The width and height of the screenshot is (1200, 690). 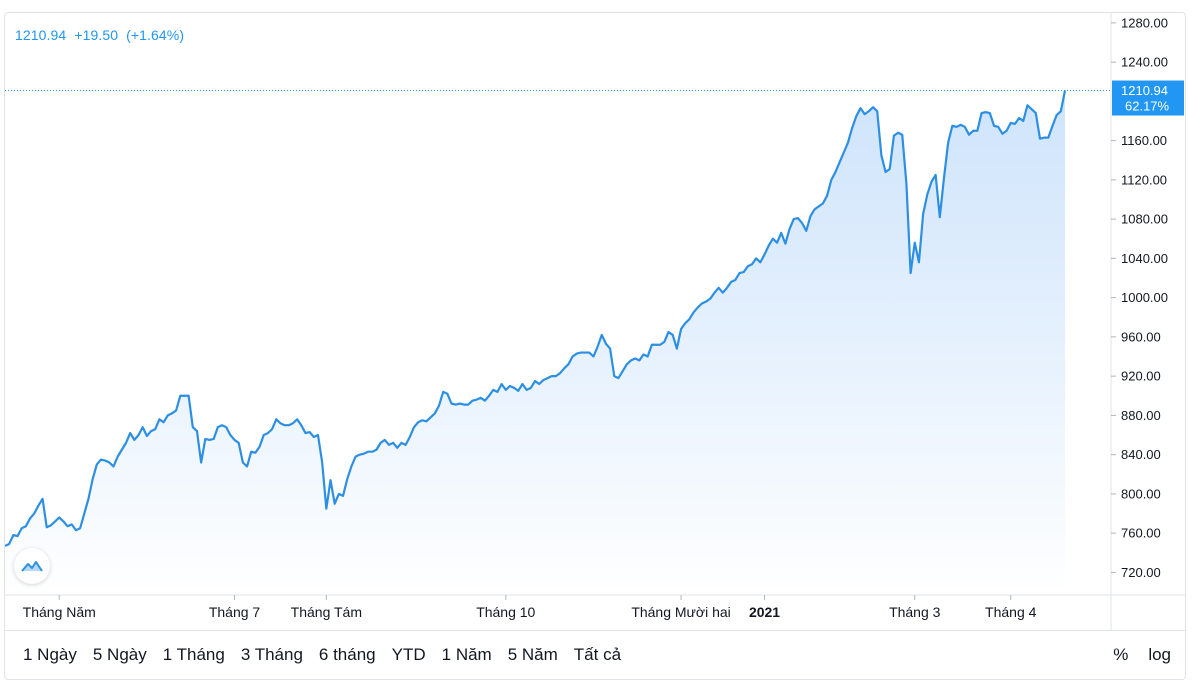 I want to click on y-tick-label: 960.00, so click(x=1141, y=336).